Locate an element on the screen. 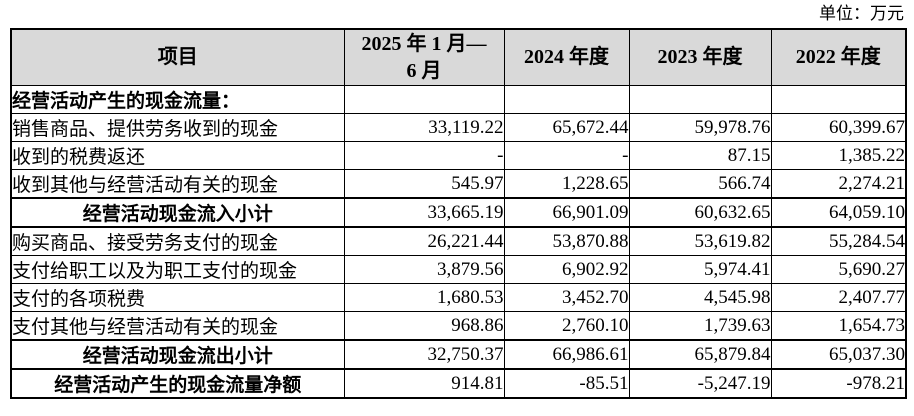 Image resolution: width=914 pixels, height=416 pixels. row-value: 53,870.88 is located at coordinates (566, 241).